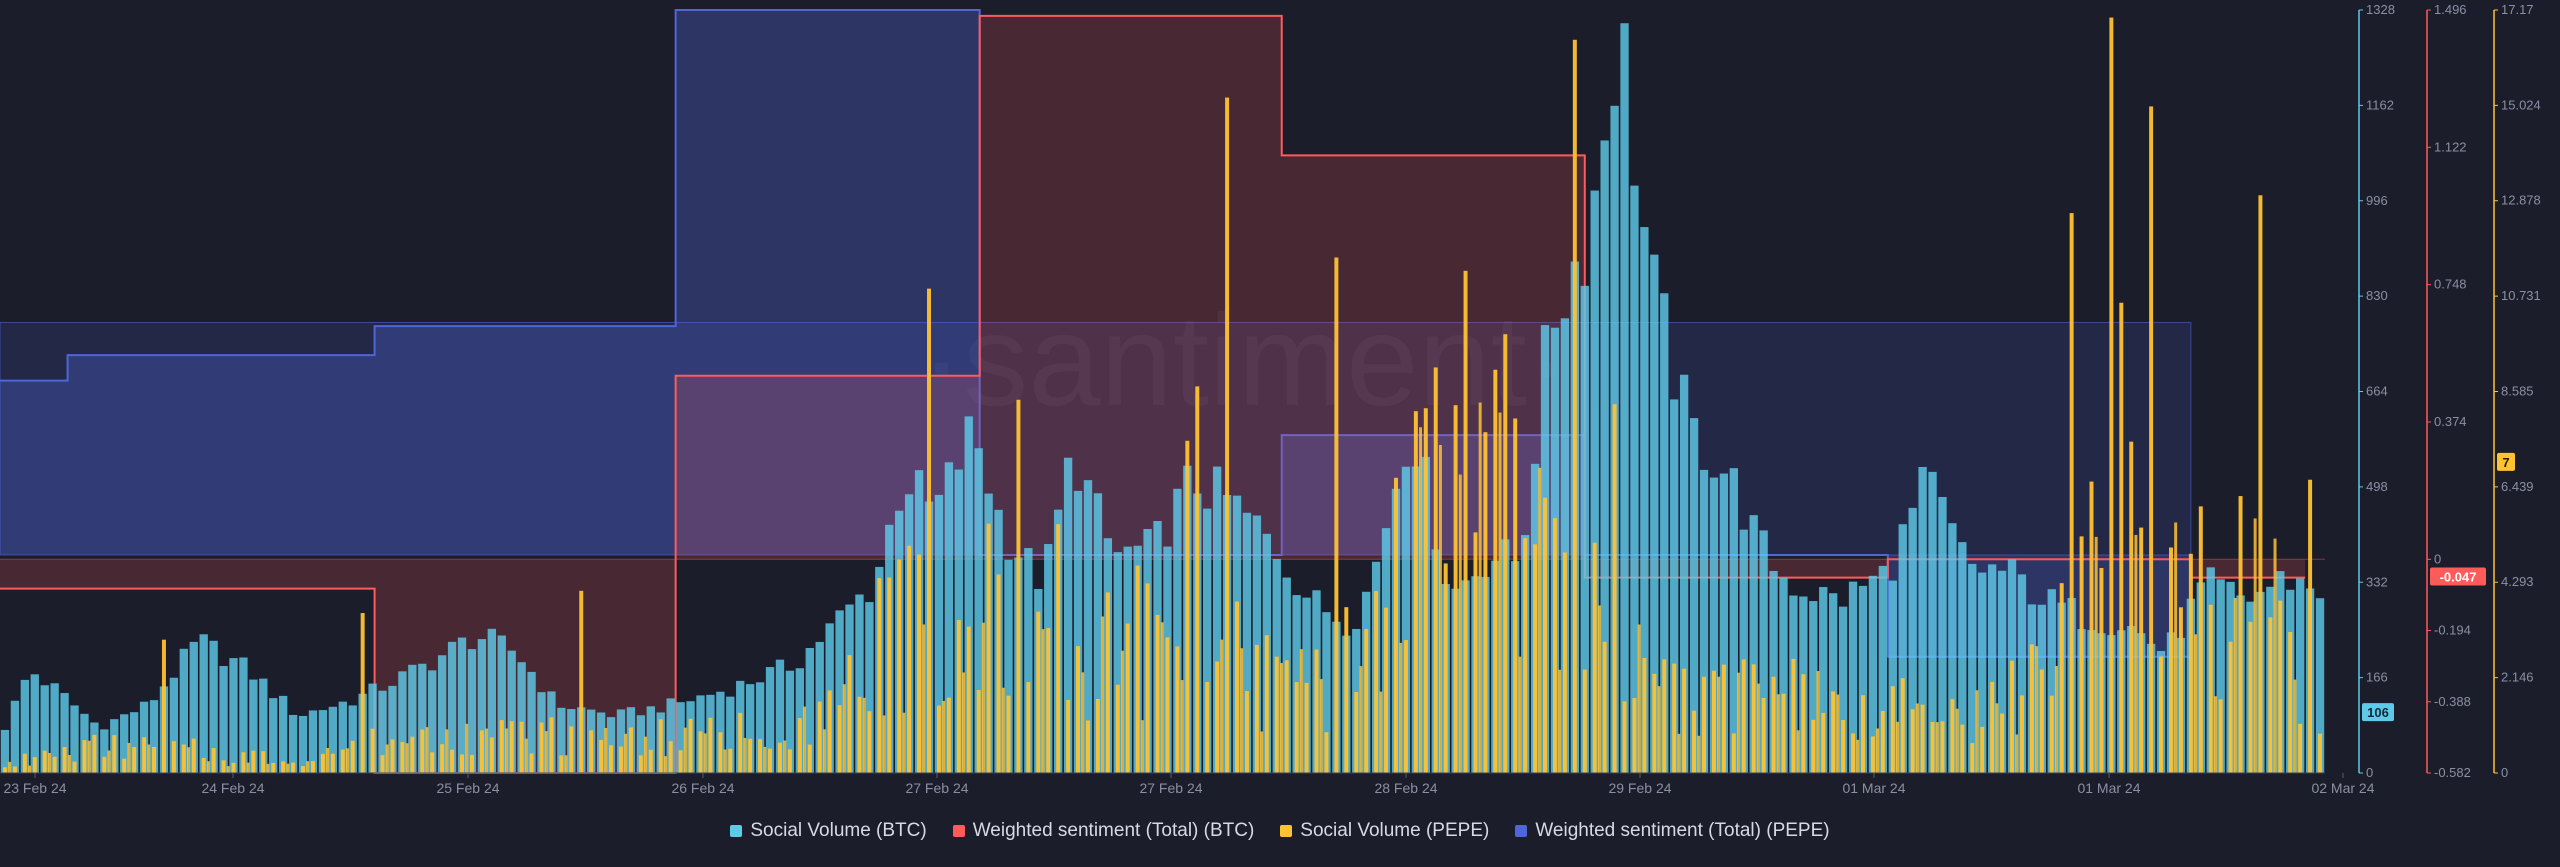 Image resolution: width=2560 pixels, height=867 pixels. What do you see at coordinates (1103, 831) in the screenshot?
I see `legend-item-btc-sentiment: Weighted sentiment (Total) (BTC)` at bounding box center [1103, 831].